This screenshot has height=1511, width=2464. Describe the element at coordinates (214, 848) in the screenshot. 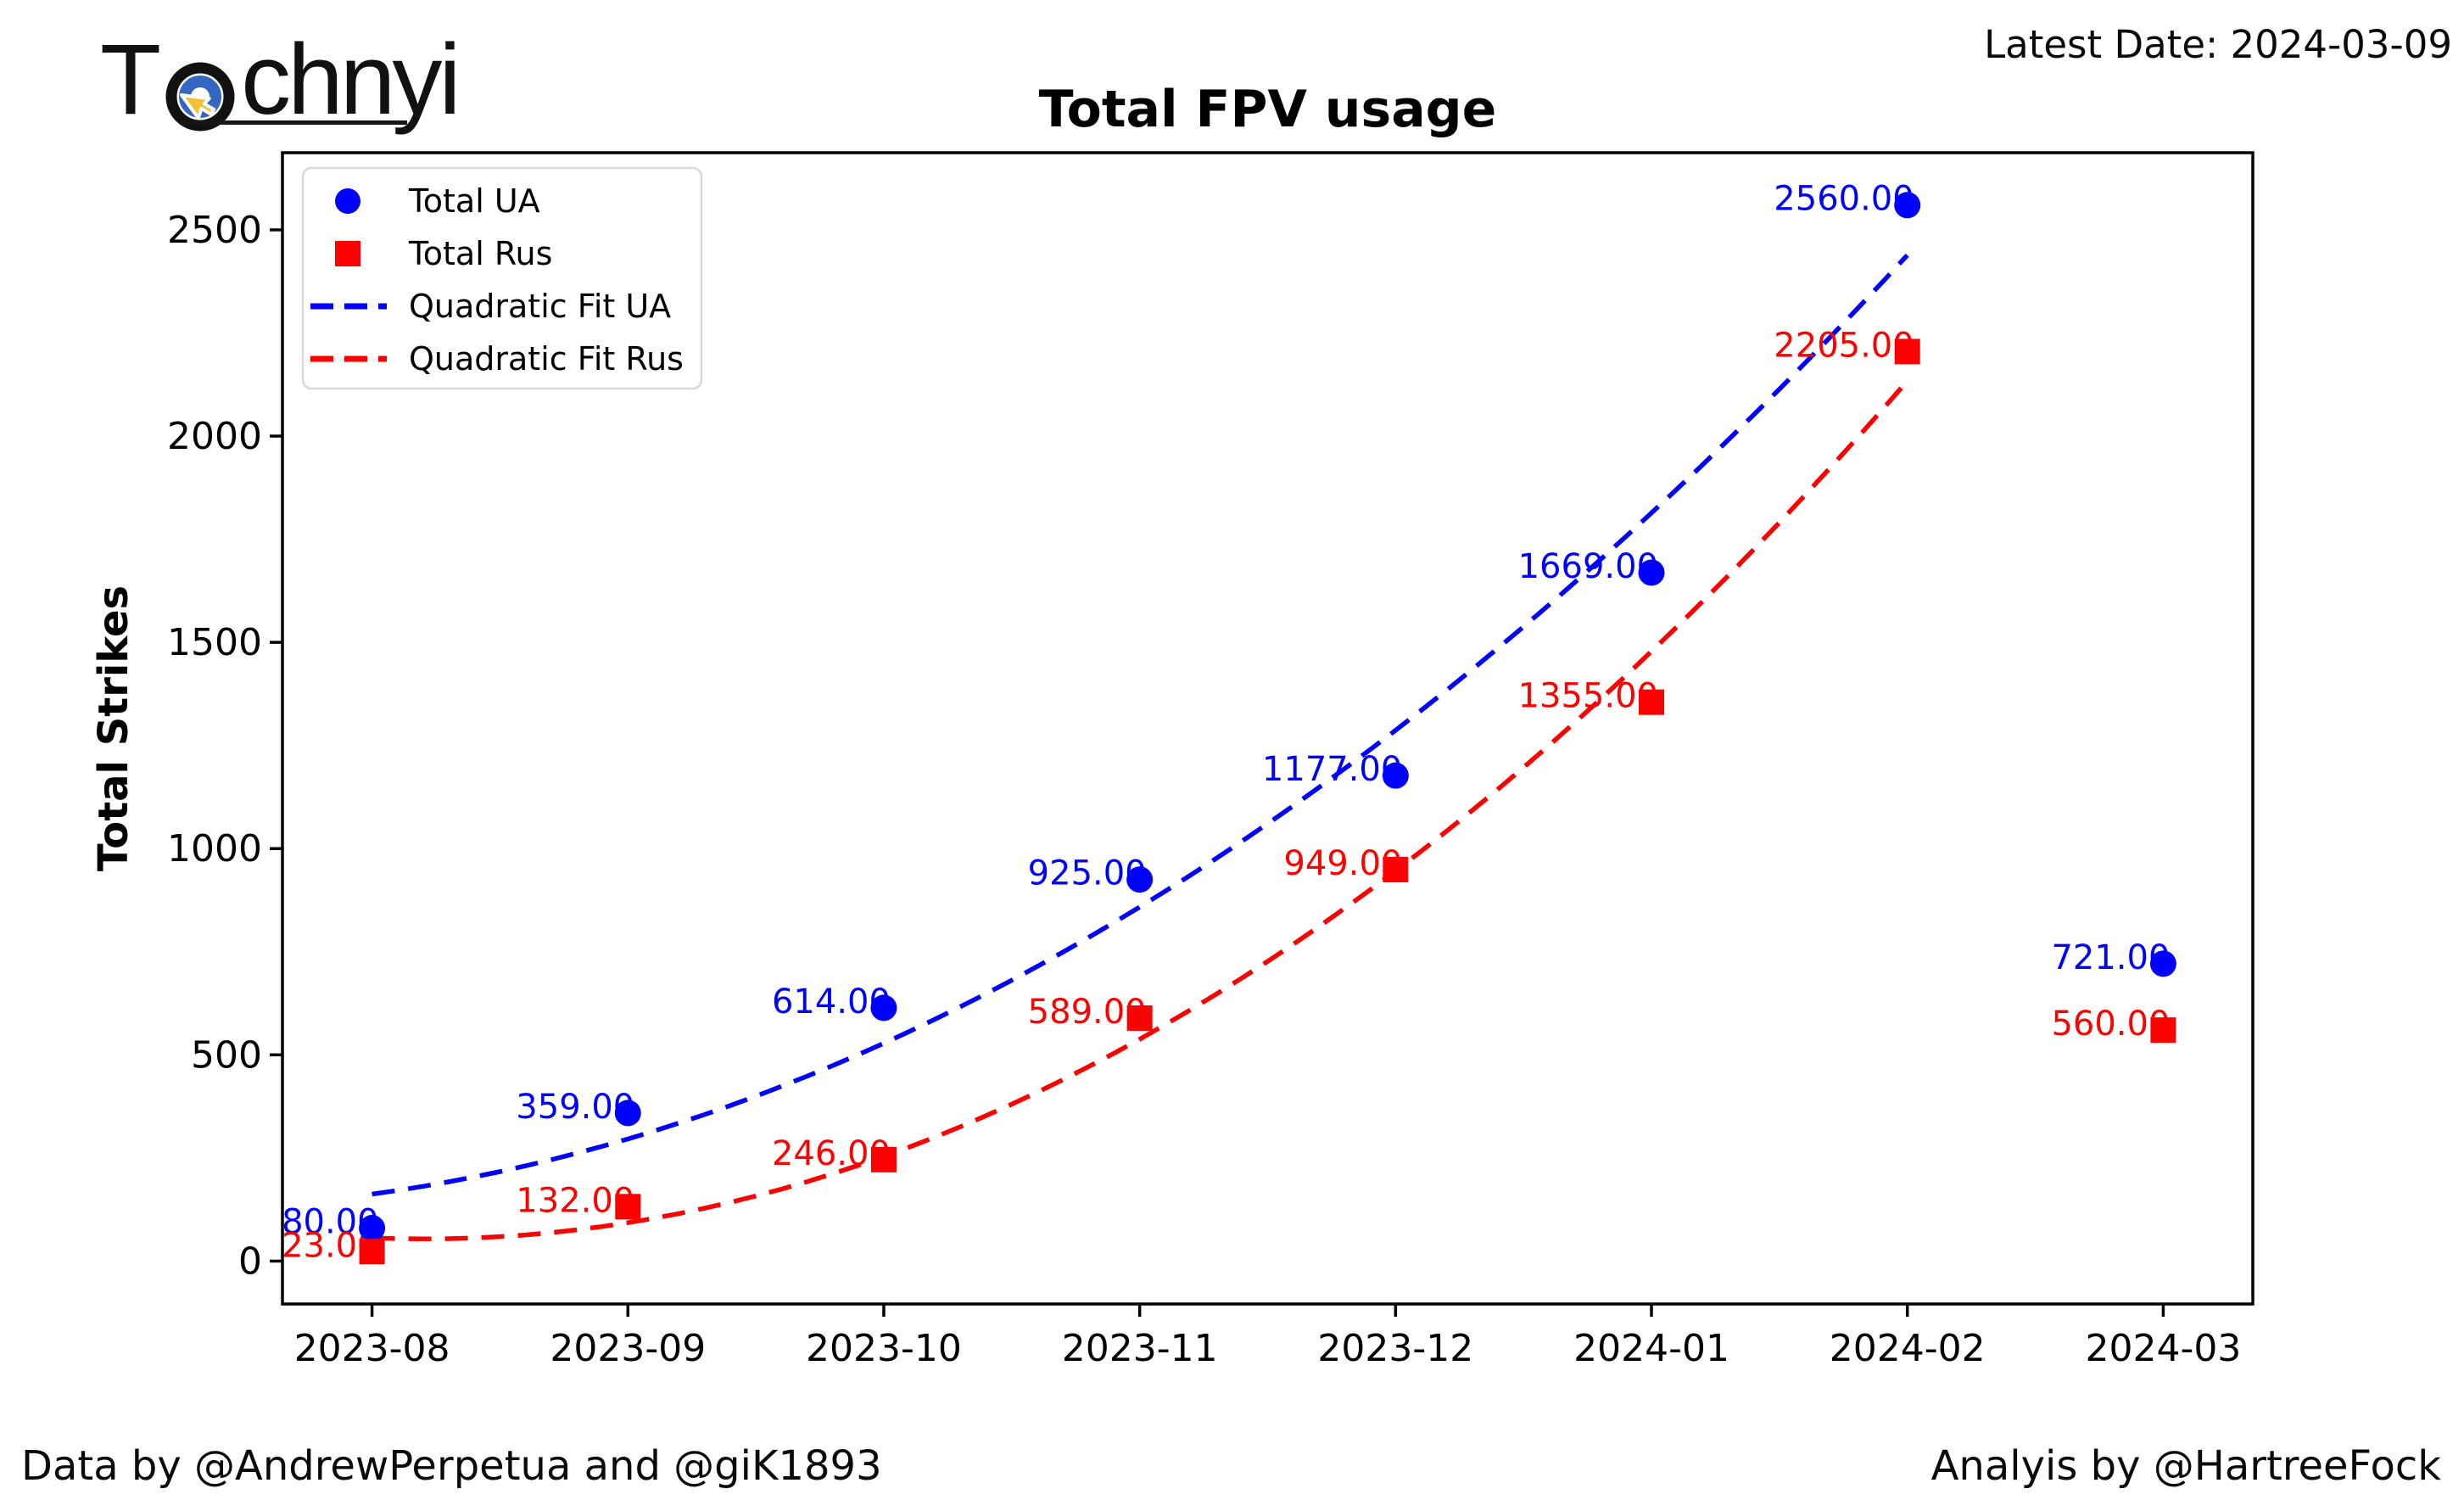

I see `y-tick-label: 1000` at that location.